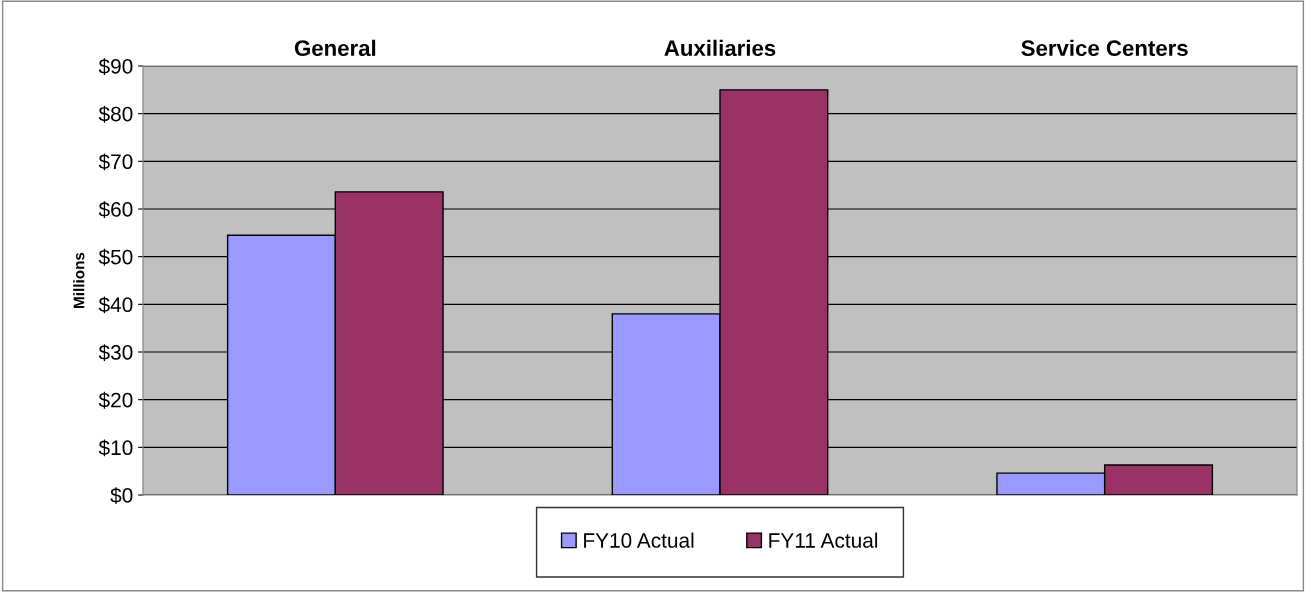 The width and height of the screenshot is (1306, 592). I want to click on y-tick-label: $70, so click(115, 162).